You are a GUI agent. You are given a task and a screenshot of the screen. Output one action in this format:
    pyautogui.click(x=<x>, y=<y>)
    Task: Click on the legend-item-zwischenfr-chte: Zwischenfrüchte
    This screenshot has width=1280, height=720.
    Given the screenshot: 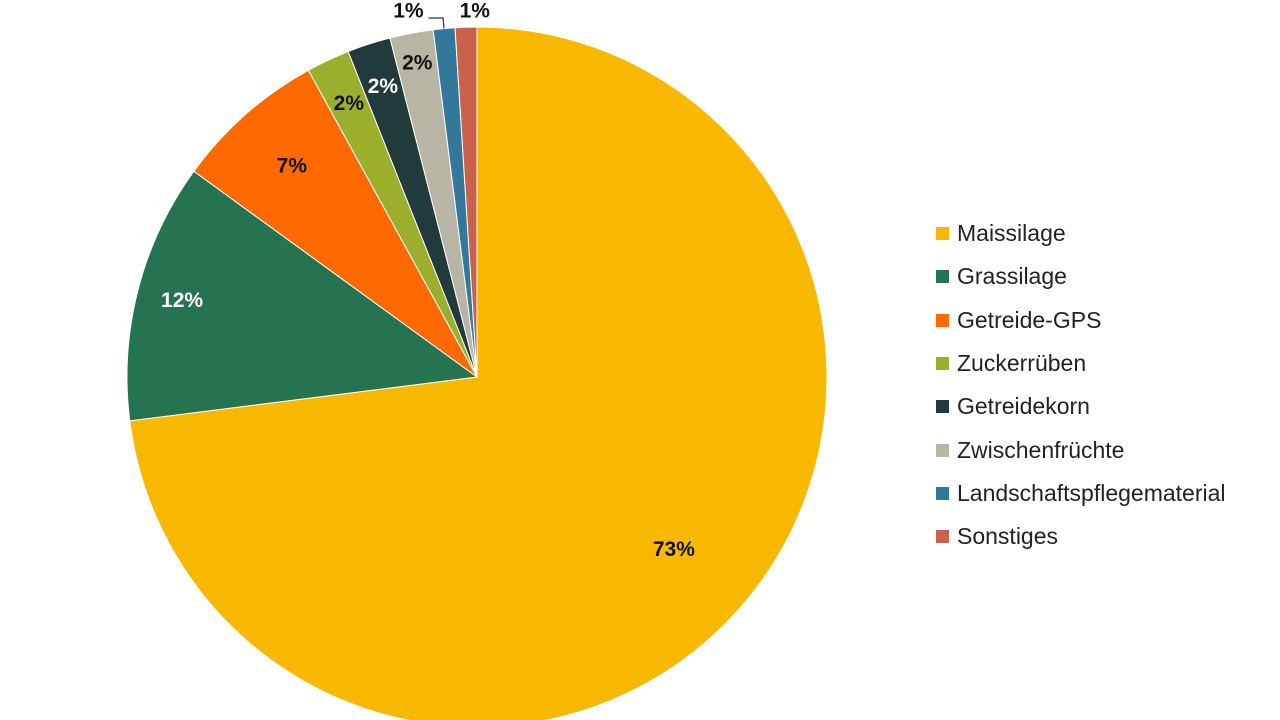 What is the action you would take?
    pyautogui.click(x=1081, y=449)
    